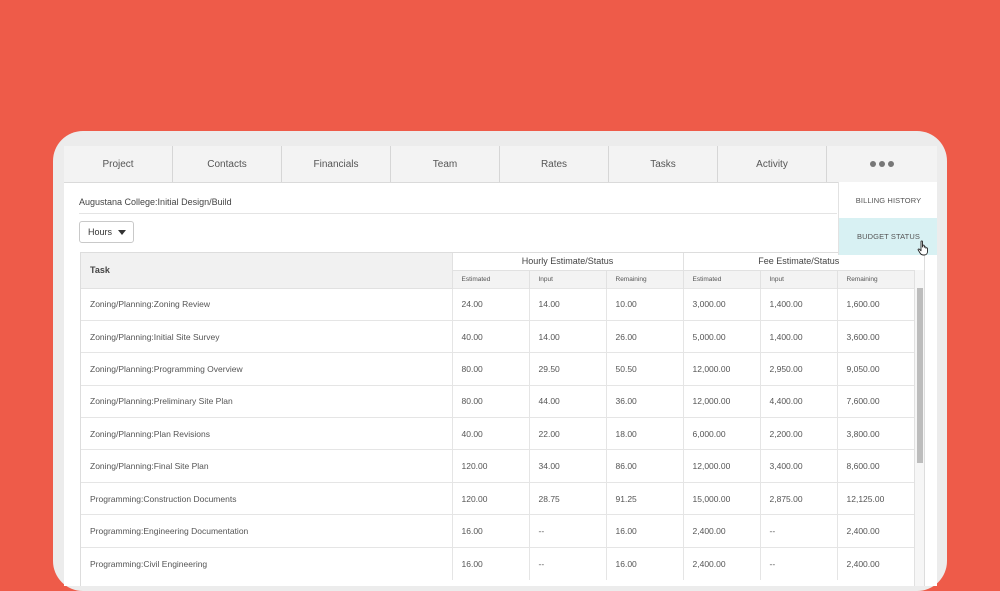 The height and width of the screenshot is (591, 1000). Describe the element at coordinates (798, 433) in the screenshot. I see `cell: 2,200.00` at that location.